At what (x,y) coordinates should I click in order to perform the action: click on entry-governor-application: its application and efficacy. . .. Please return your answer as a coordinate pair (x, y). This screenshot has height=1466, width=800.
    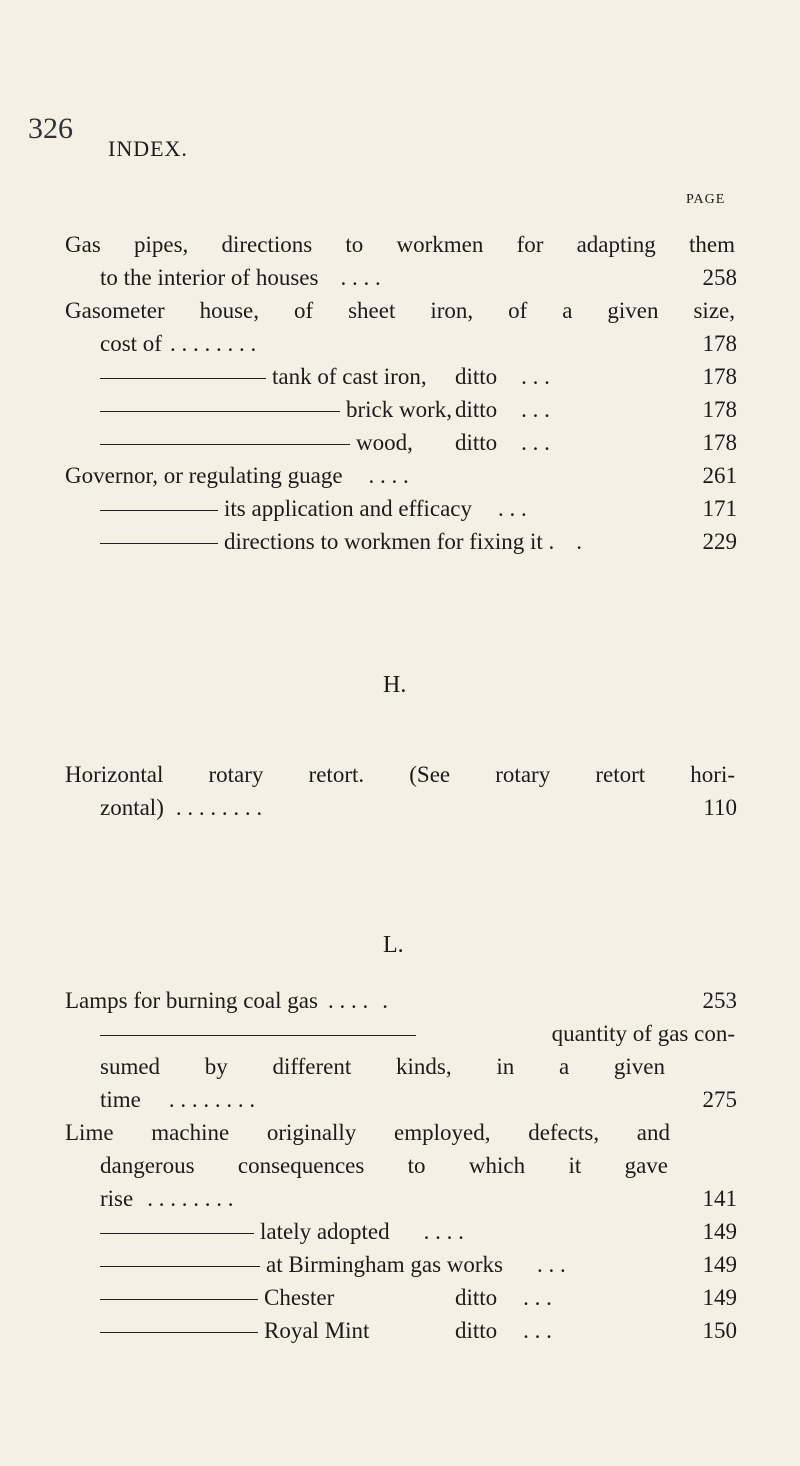
    Looking at the image, I should click on (313, 509).